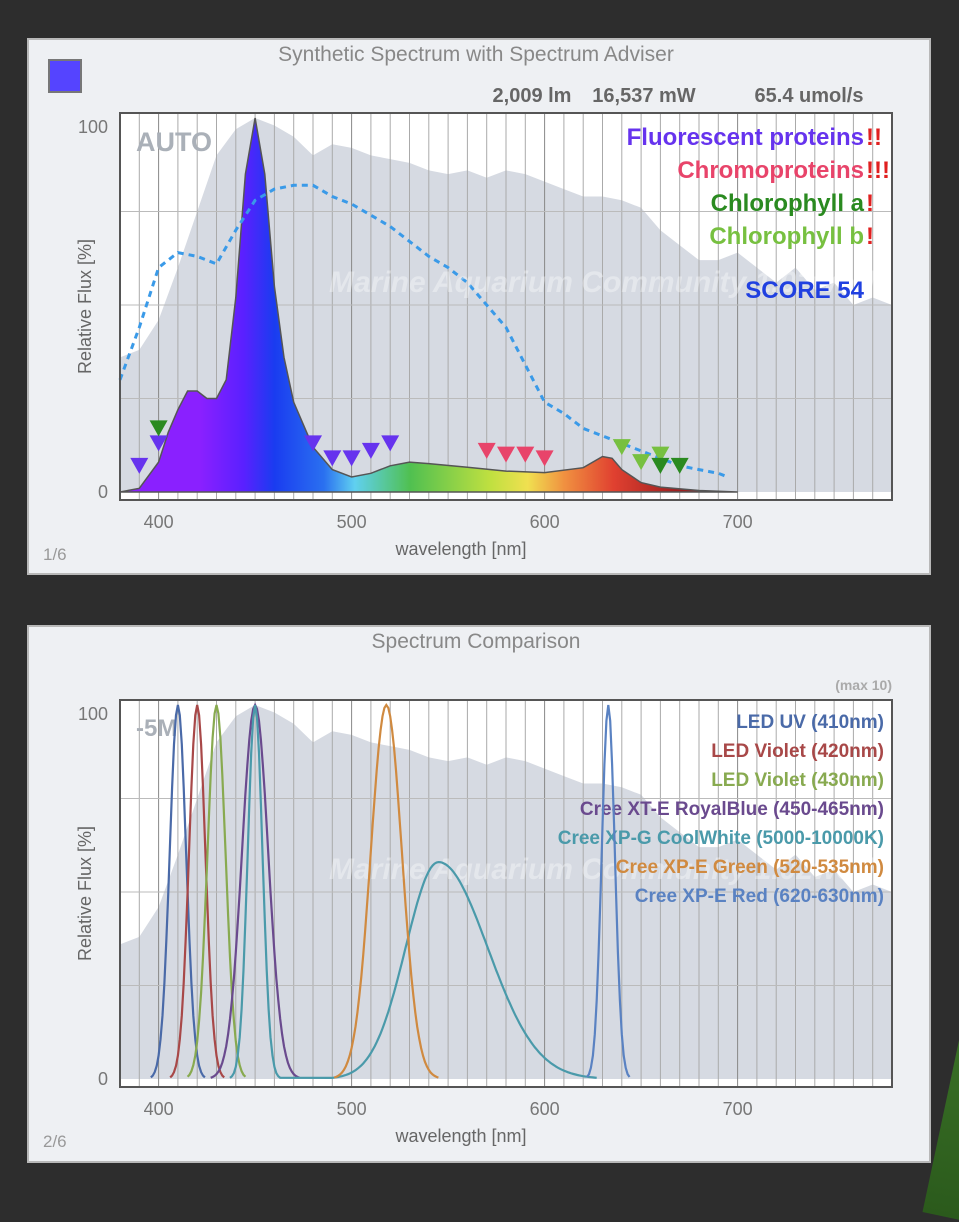 The image size is (959, 1222). I want to click on adviser-severity-1: !!!, so click(878, 170).